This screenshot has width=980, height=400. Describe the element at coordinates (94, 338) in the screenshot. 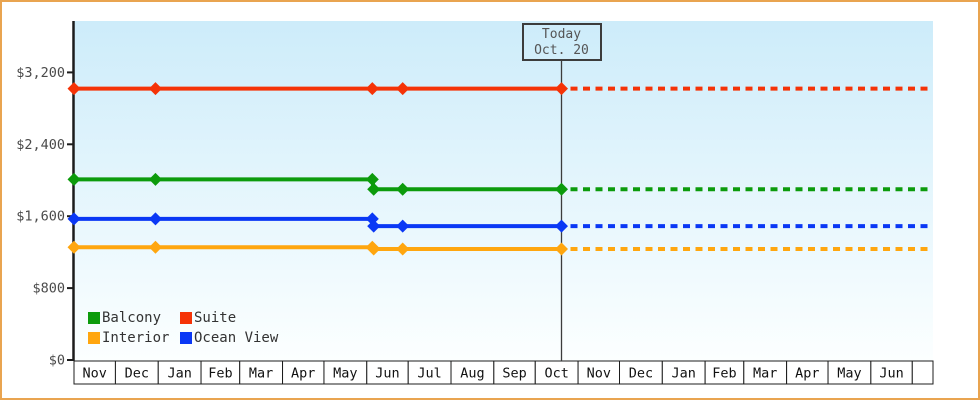

I see `legend-swatch-interior` at that location.